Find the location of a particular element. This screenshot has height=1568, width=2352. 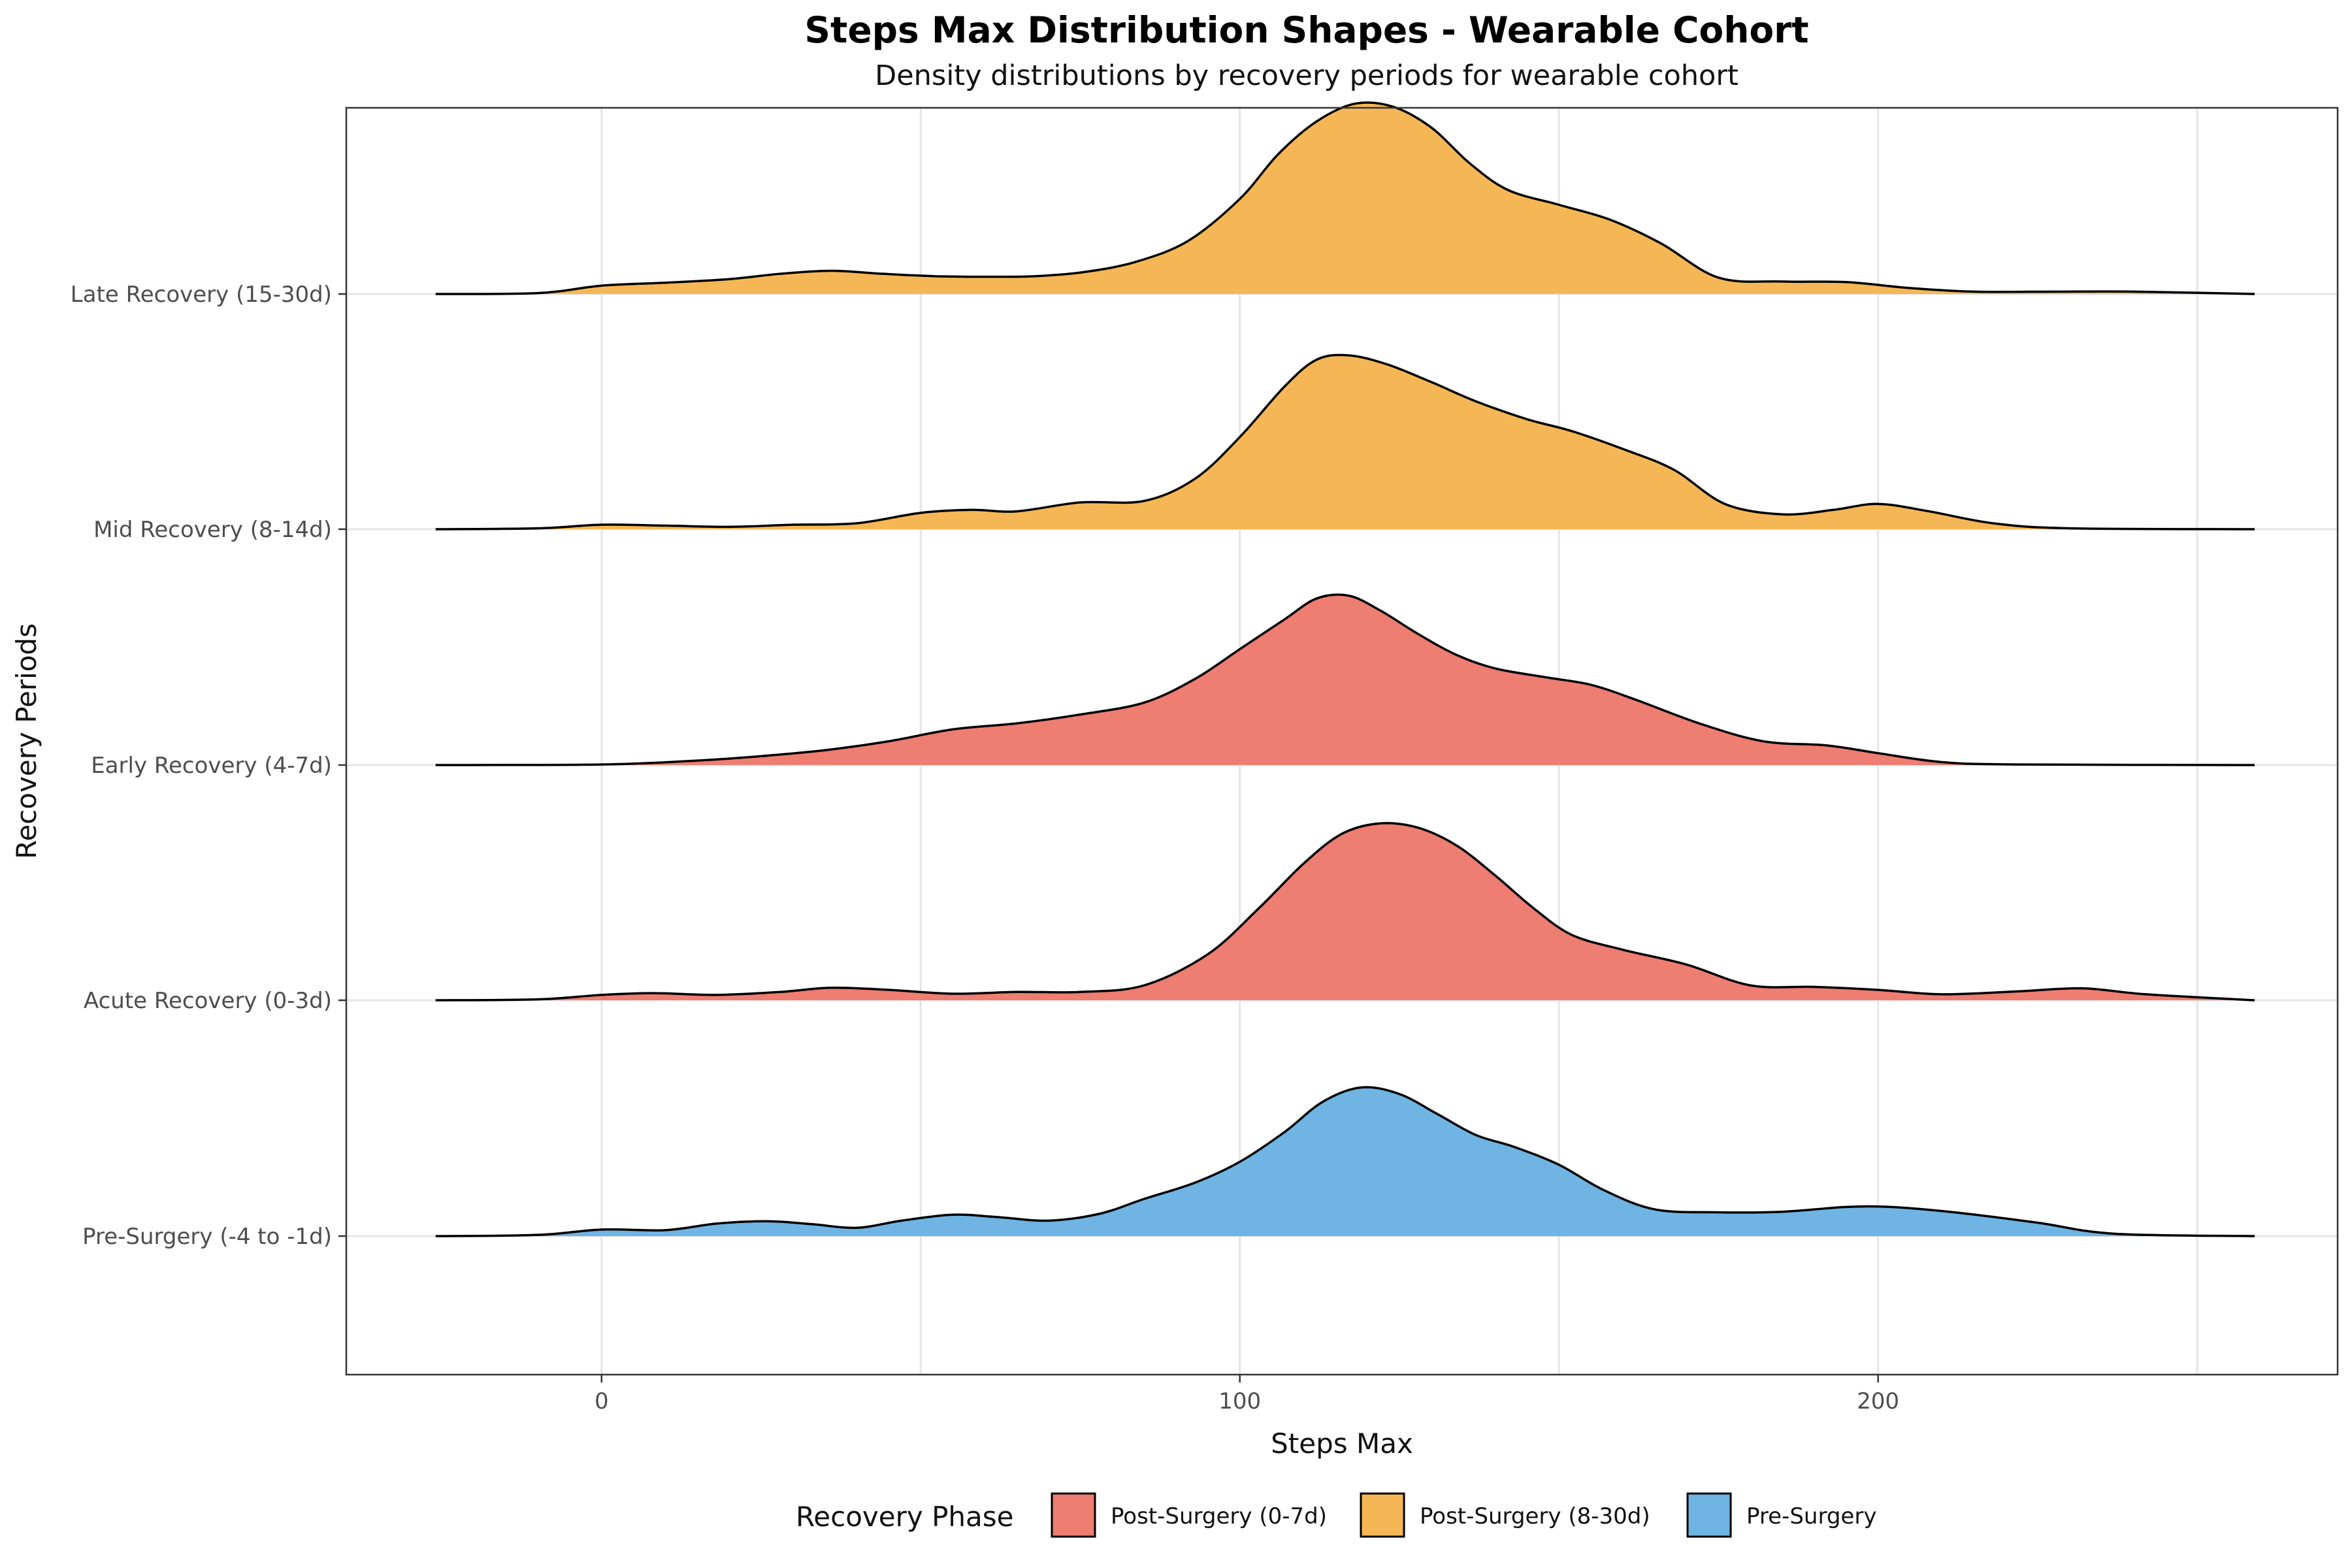

ridge-mid-recovery-8-14d is located at coordinates (1345, 442).